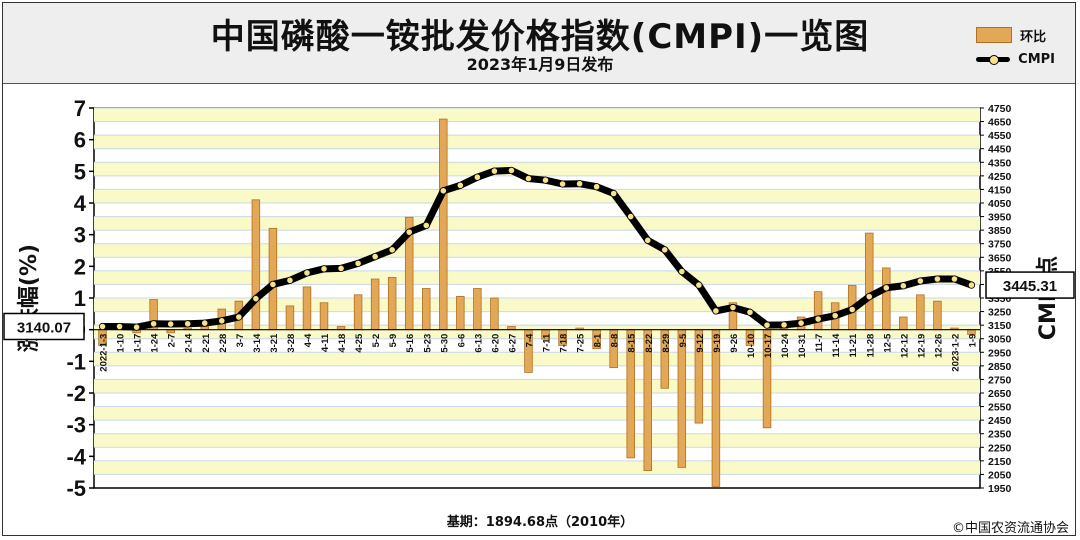  Describe the element at coordinates (461, 341) in the screenshot. I see `x-tick-label: 6-6` at that location.